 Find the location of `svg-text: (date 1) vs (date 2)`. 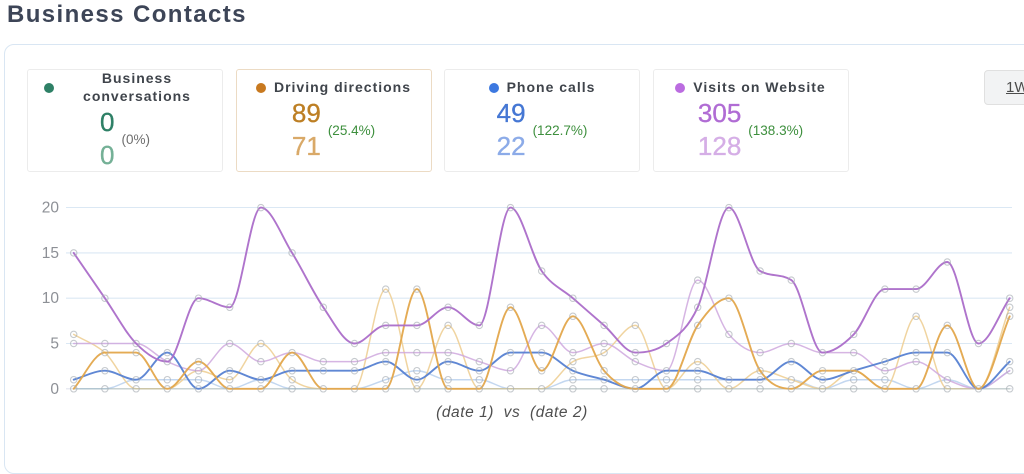

svg-text: (date 1) vs (date 2) is located at coordinates (512, 412).